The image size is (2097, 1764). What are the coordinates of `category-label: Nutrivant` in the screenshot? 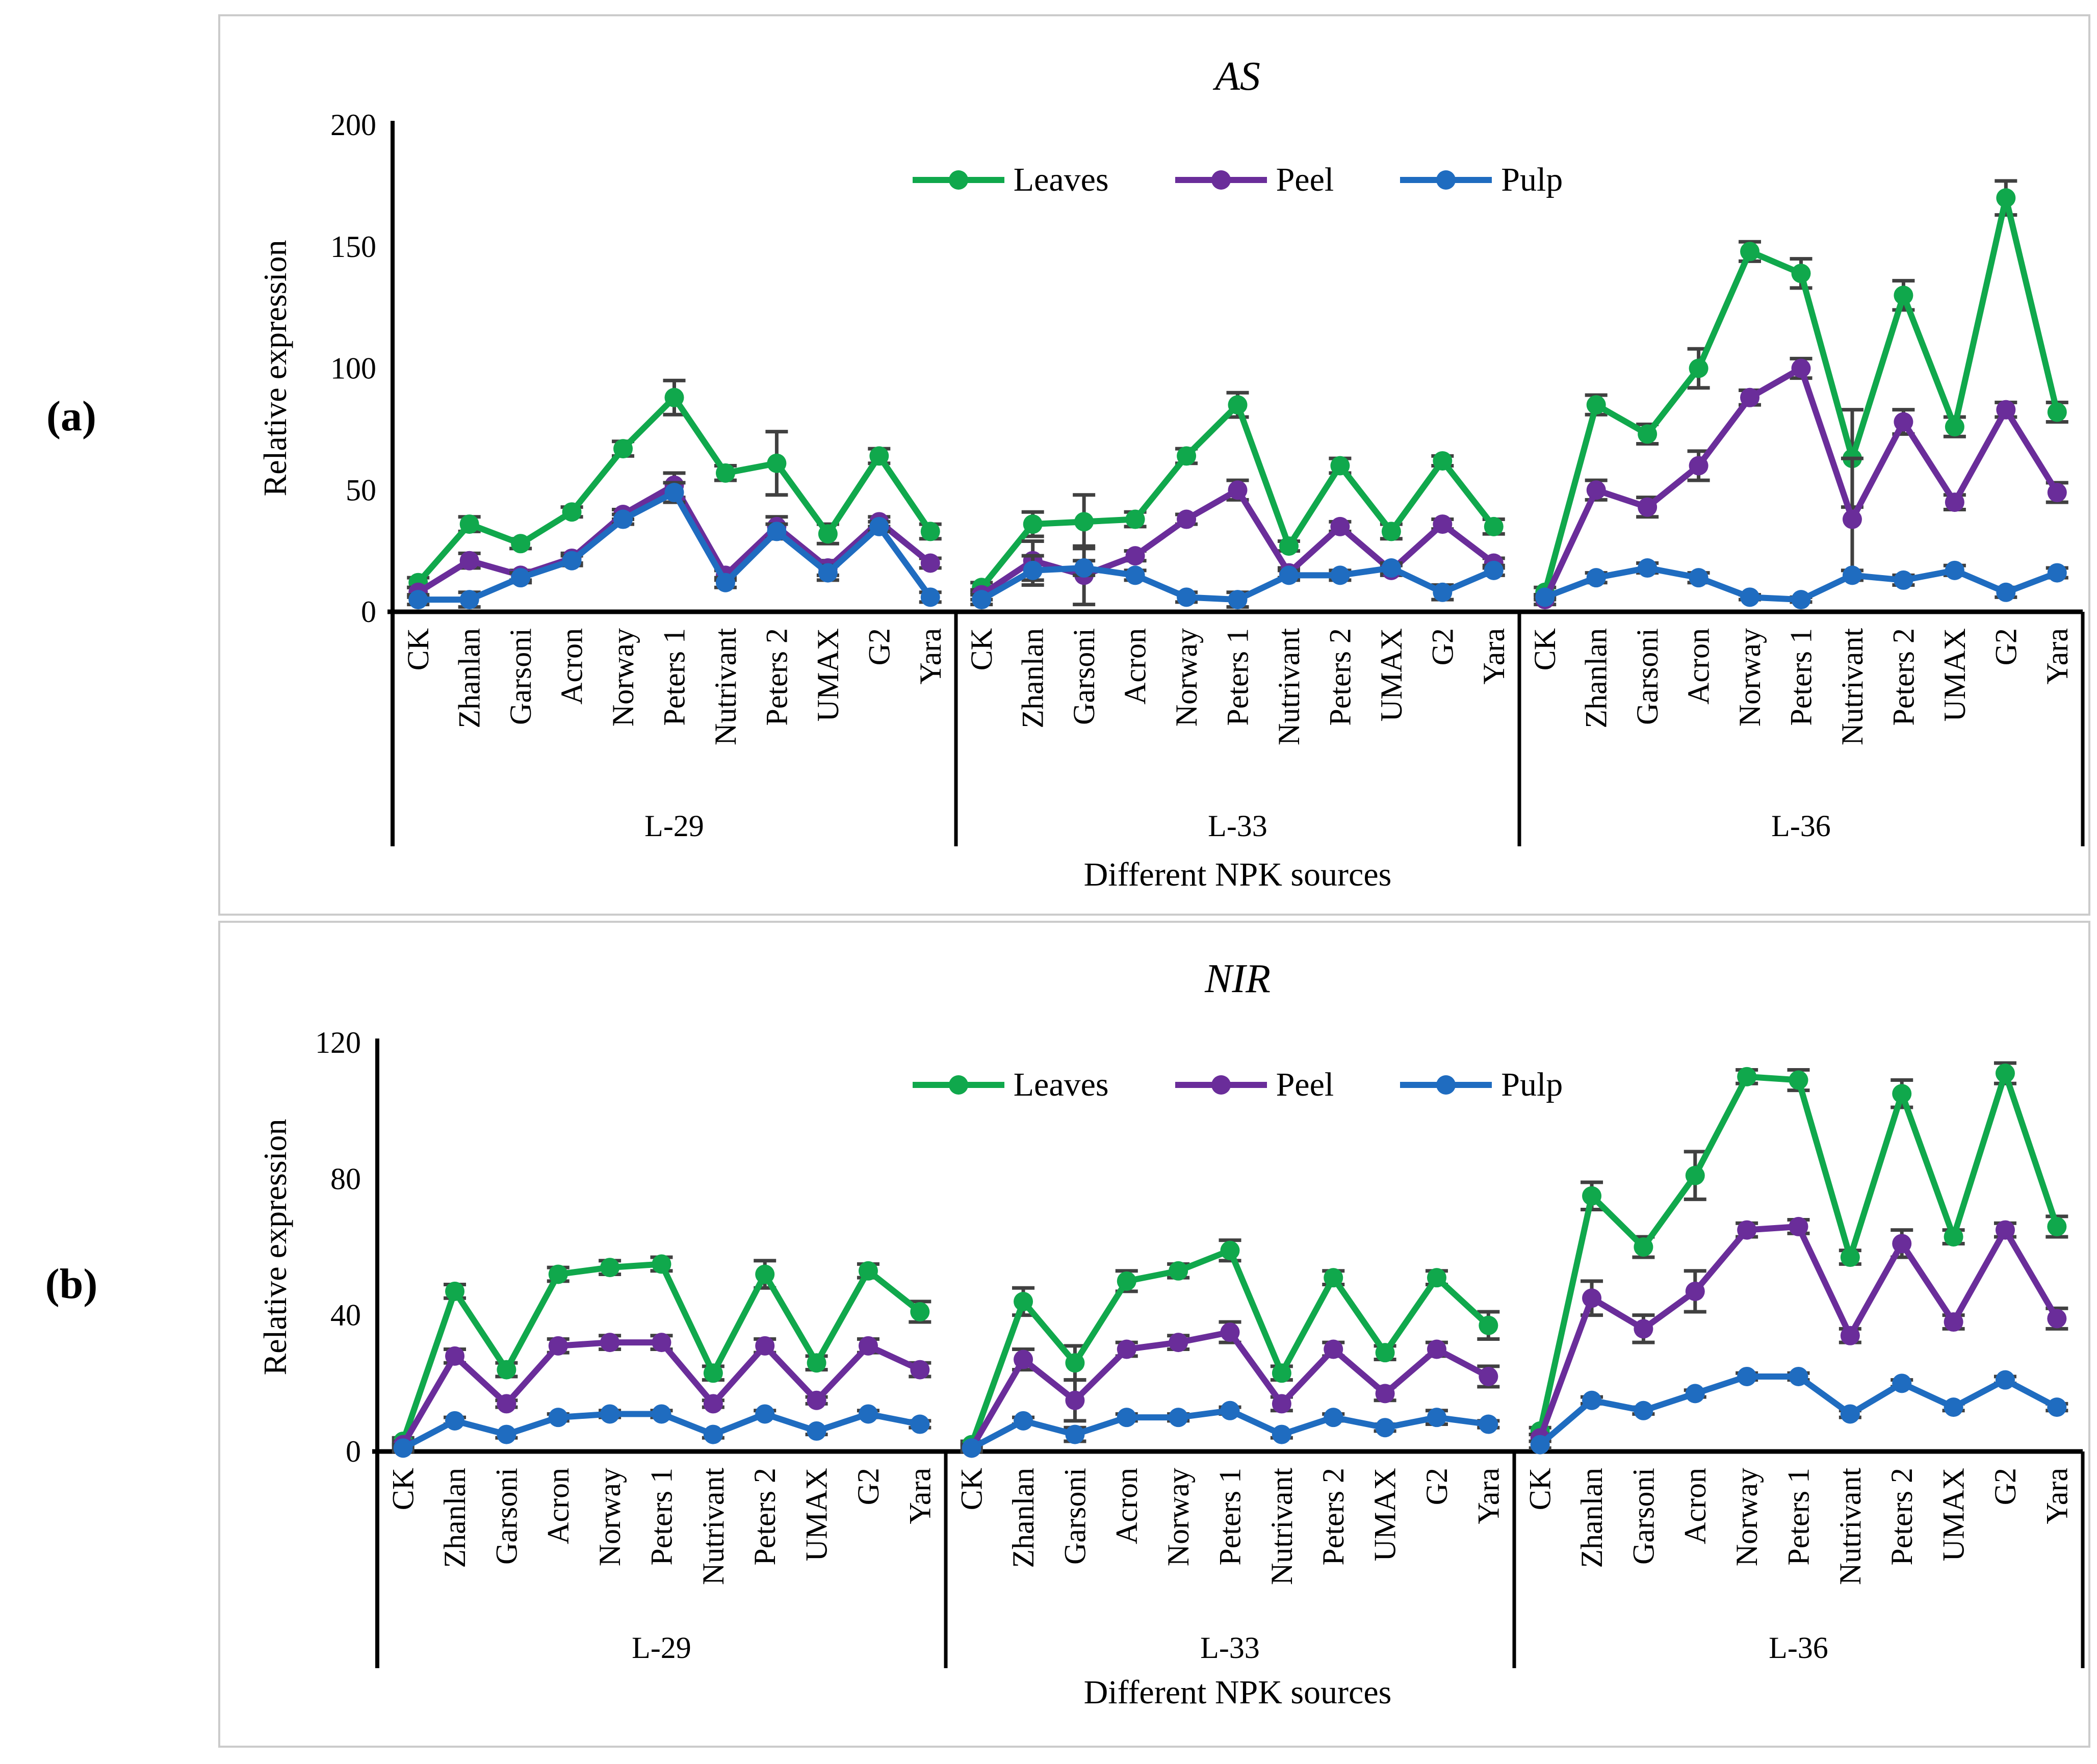 It's located at (1282, 1526).